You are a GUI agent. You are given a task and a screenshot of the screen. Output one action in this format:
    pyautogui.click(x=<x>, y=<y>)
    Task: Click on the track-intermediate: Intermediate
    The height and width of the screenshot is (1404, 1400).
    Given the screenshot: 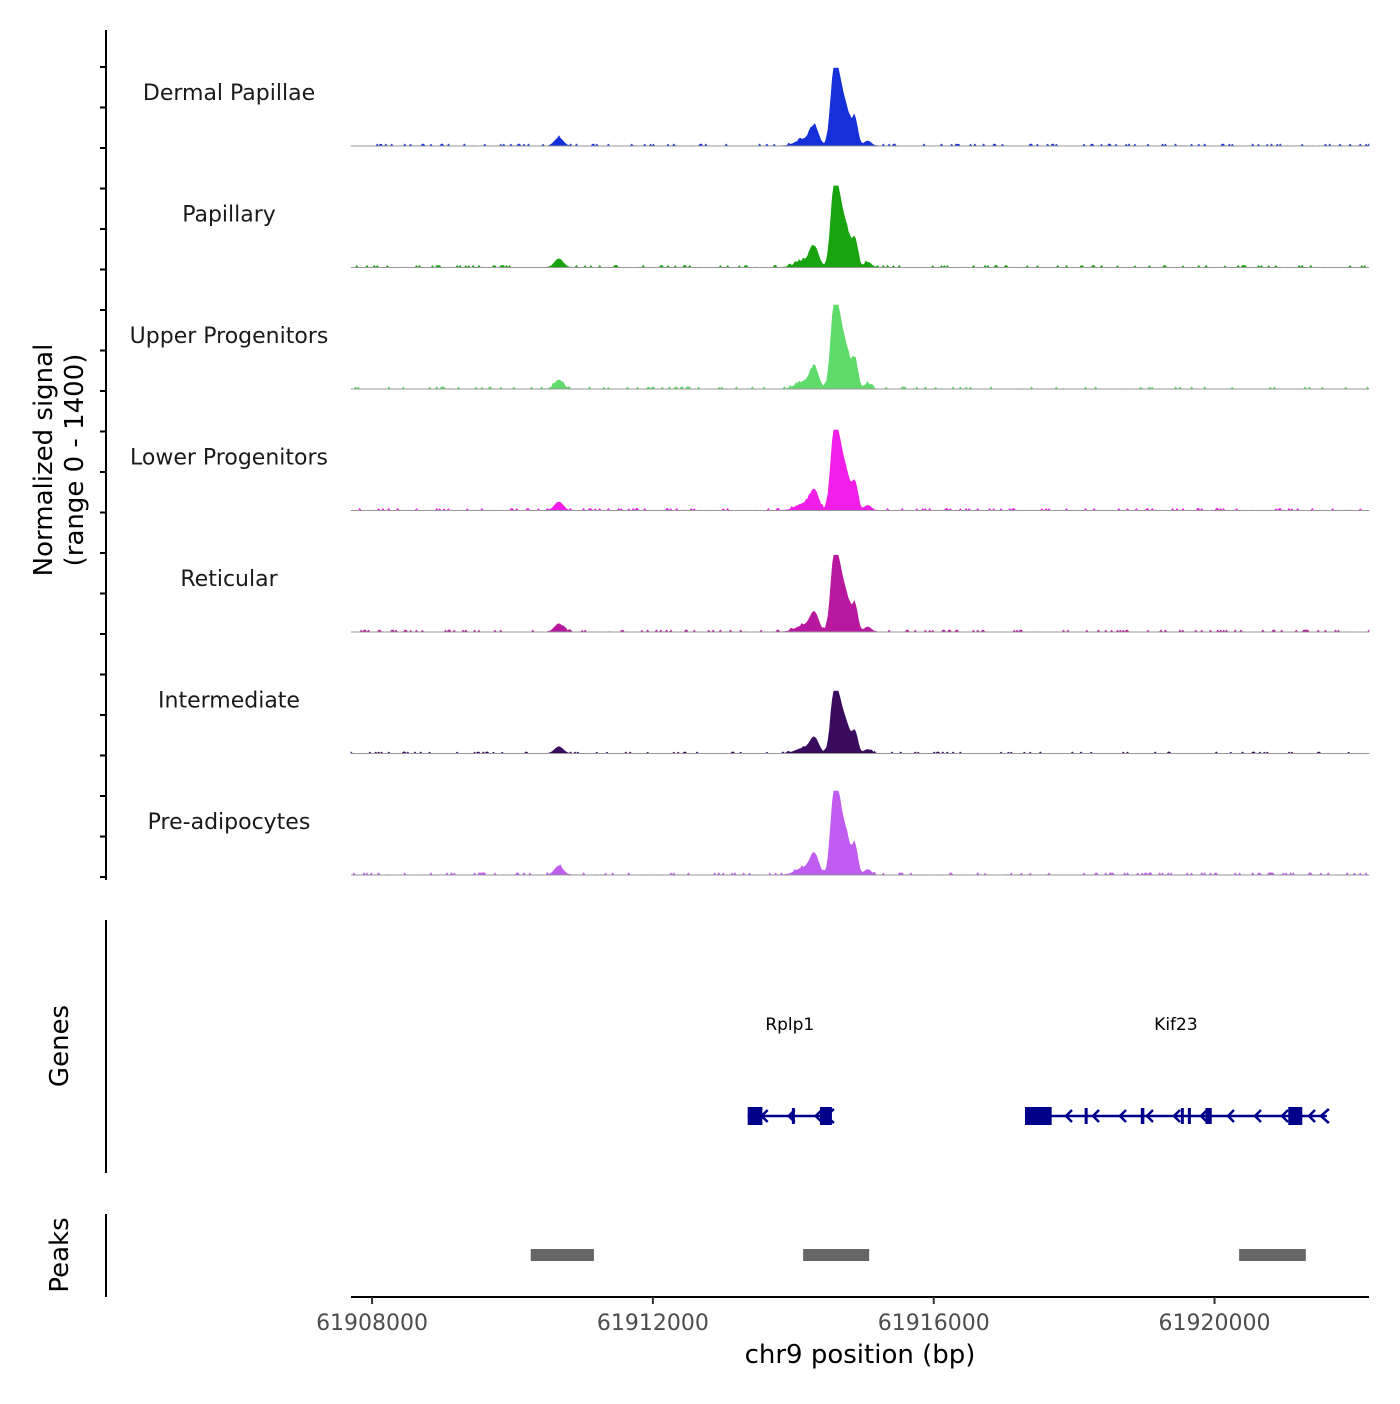 What is the action you would take?
    pyautogui.click(x=764, y=721)
    